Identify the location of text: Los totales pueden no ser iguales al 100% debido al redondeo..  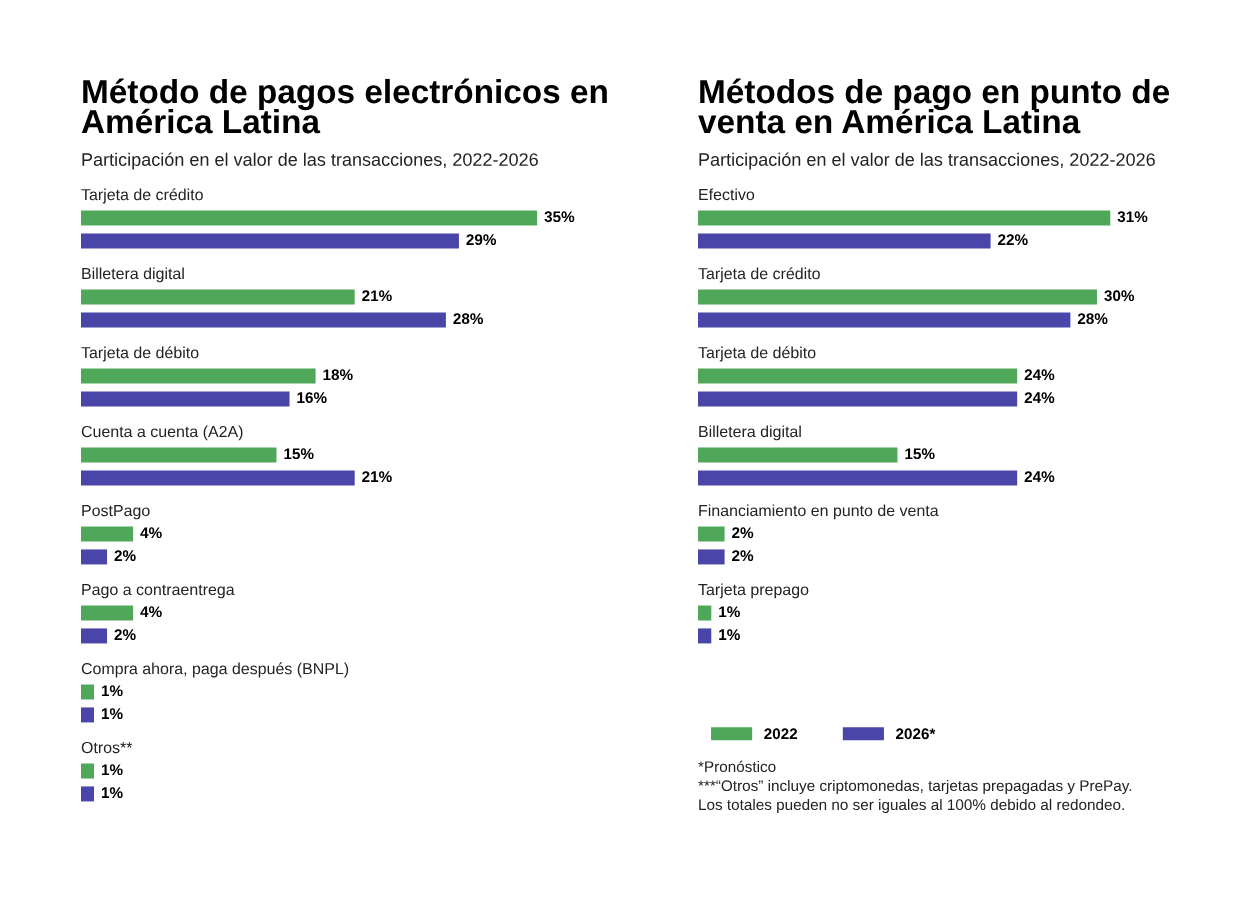
(911, 806).